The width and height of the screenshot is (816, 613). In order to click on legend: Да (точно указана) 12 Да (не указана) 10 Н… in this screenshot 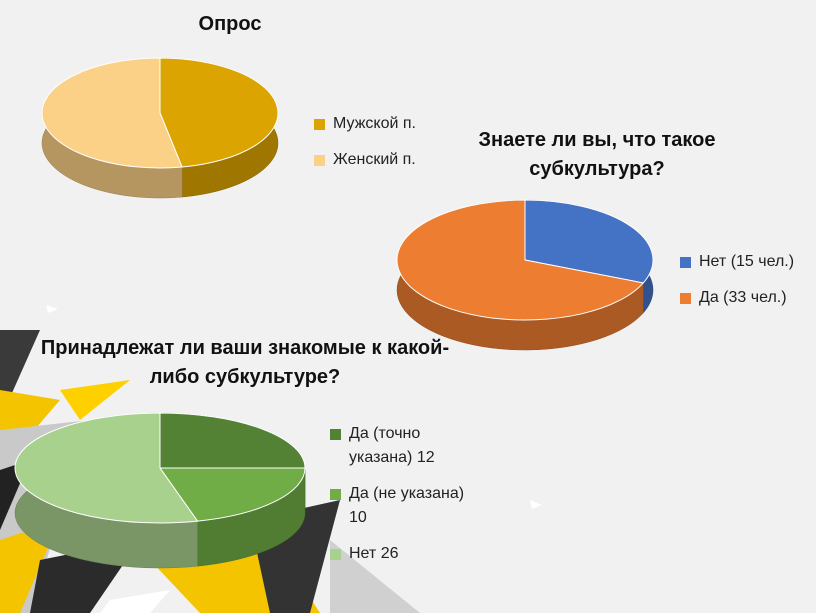, I will do `click(405, 500)`.